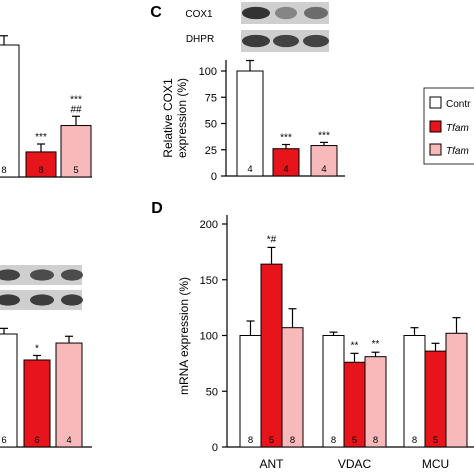 The image size is (474, 474). Describe the element at coordinates (435, 464) in the screenshot. I see `x-tick-label: MCU` at that location.